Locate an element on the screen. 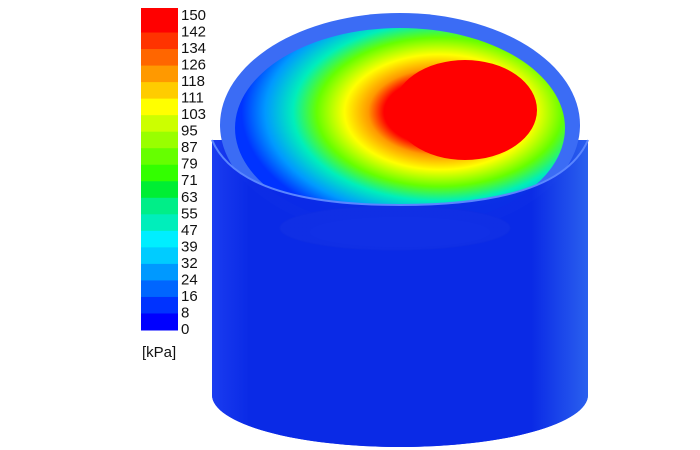 This screenshot has width=700, height=450. legend-label: 71 is located at coordinates (189, 180).